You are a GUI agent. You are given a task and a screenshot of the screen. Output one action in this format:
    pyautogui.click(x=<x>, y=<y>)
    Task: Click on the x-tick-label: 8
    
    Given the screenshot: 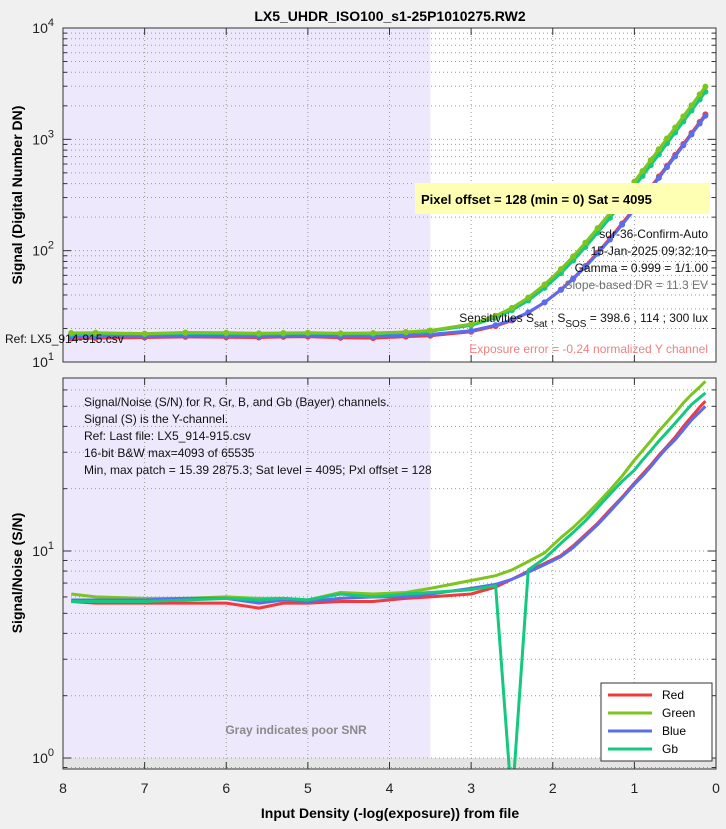 What is the action you would take?
    pyautogui.click(x=63, y=788)
    